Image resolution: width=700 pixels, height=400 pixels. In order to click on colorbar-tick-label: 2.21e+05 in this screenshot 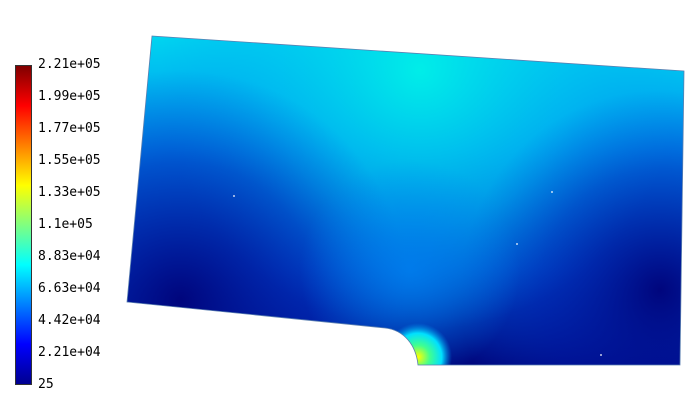, I will do `click(69, 64)`.